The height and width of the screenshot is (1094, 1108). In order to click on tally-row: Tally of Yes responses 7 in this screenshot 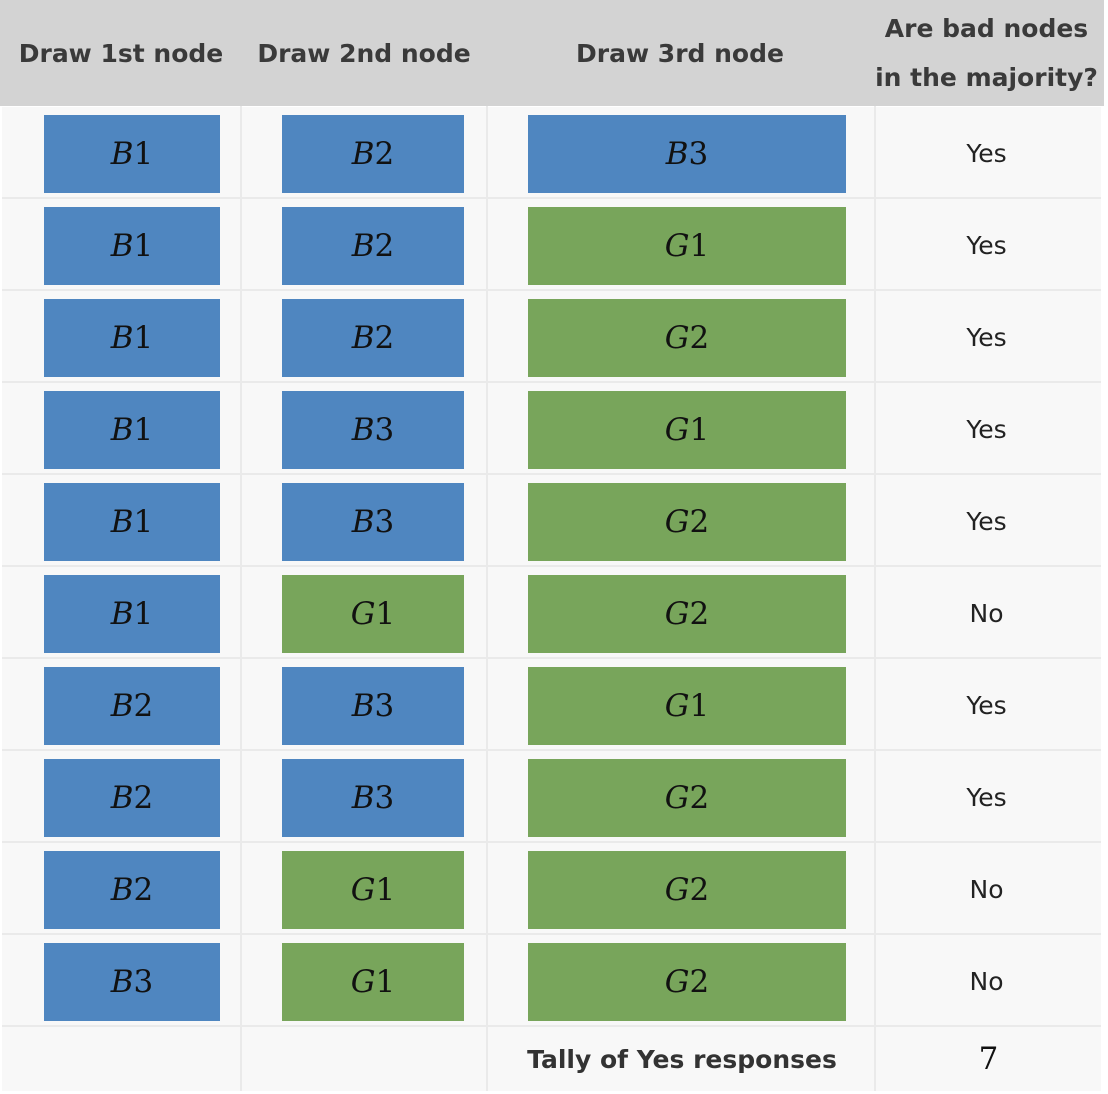, I will do `click(551, 1059)`.